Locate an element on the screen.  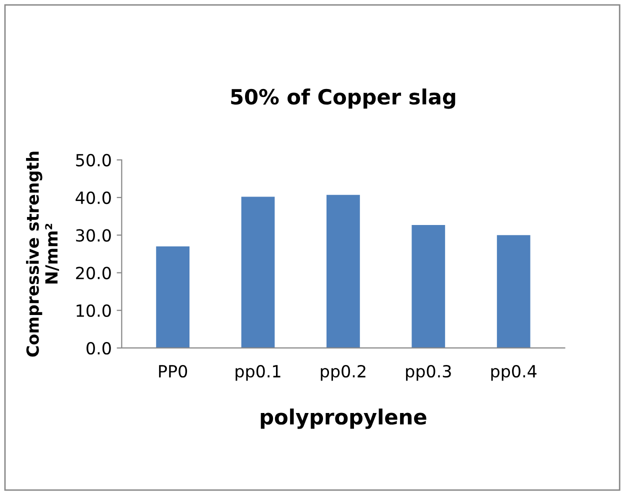
y-tick-label: 0.0 is located at coordinates (98, 348).